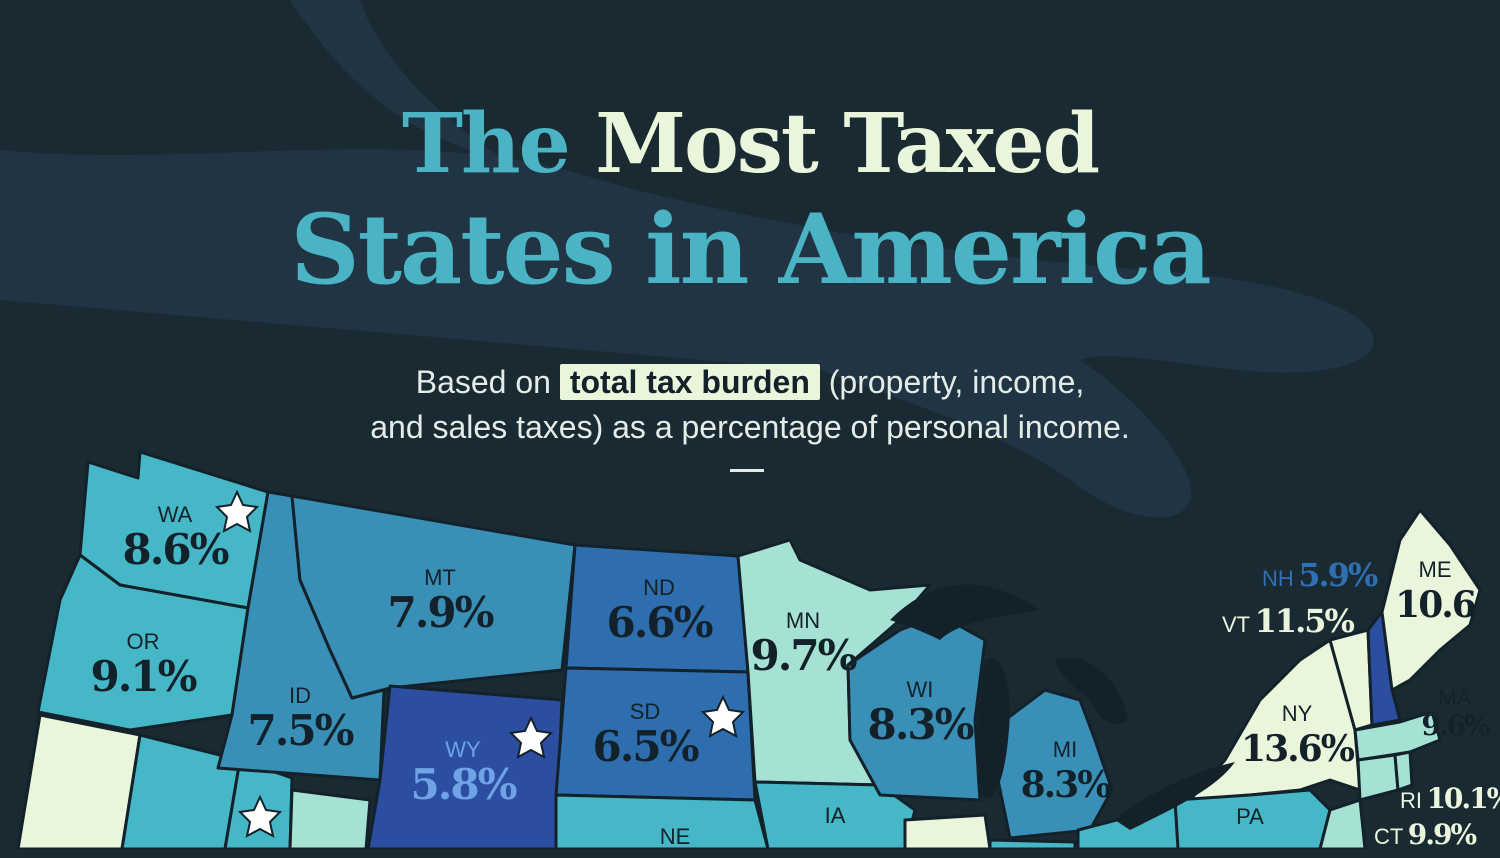  I want to click on state-value: 11.5%, so click(1304, 621).